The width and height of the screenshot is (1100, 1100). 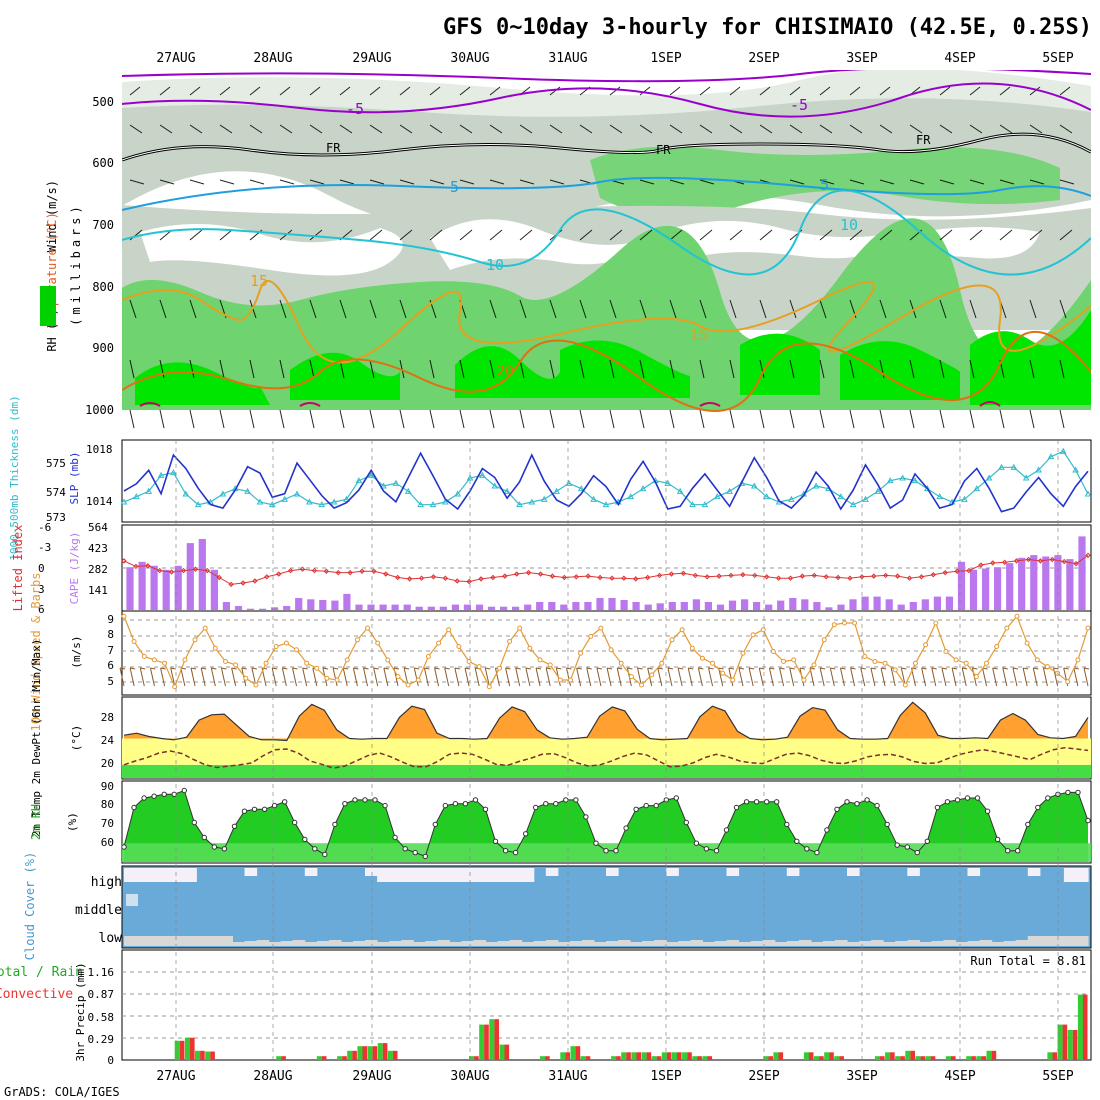 What do you see at coordinates (107, 842) in the screenshot?
I see `rh-tick: 60` at bounding box center [107, 842].